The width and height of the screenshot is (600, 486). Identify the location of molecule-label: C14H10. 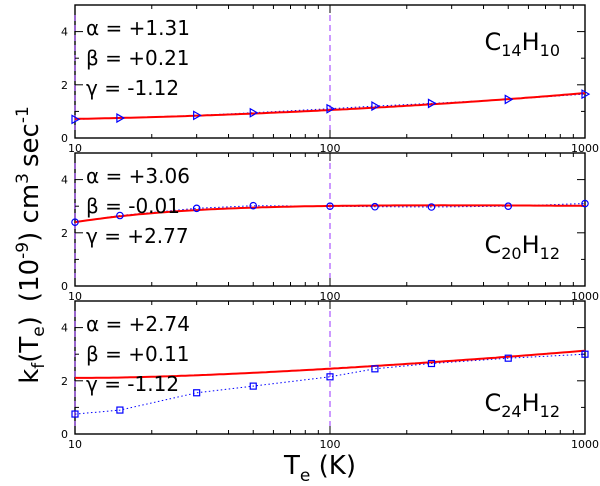
(522, 44).